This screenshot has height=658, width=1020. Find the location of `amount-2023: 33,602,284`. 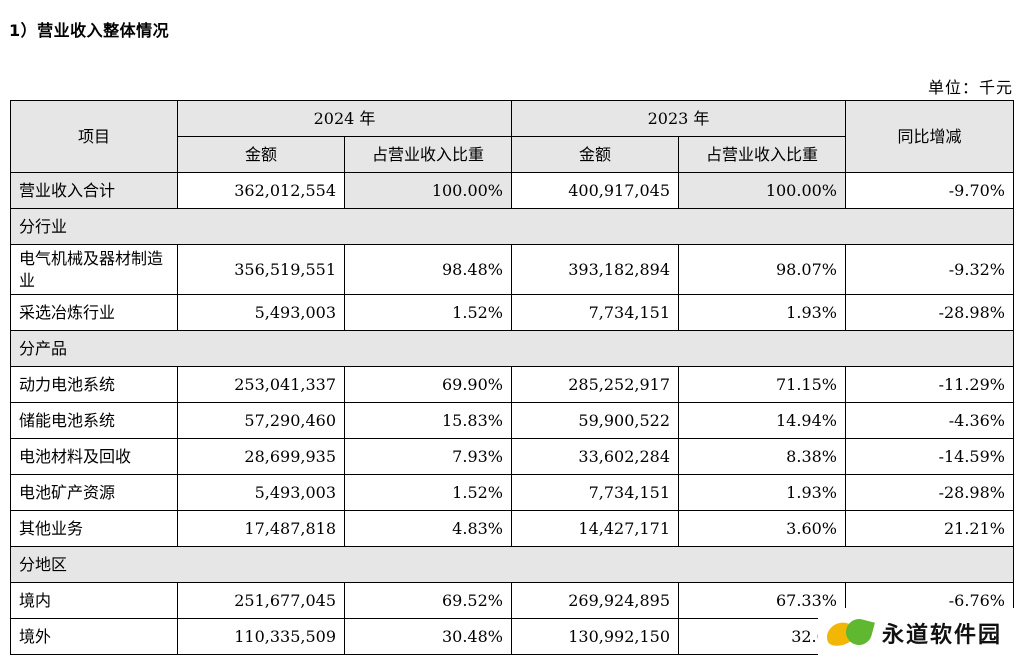

amount-2023: 33,602,284 is located at coordinates (595, 456).